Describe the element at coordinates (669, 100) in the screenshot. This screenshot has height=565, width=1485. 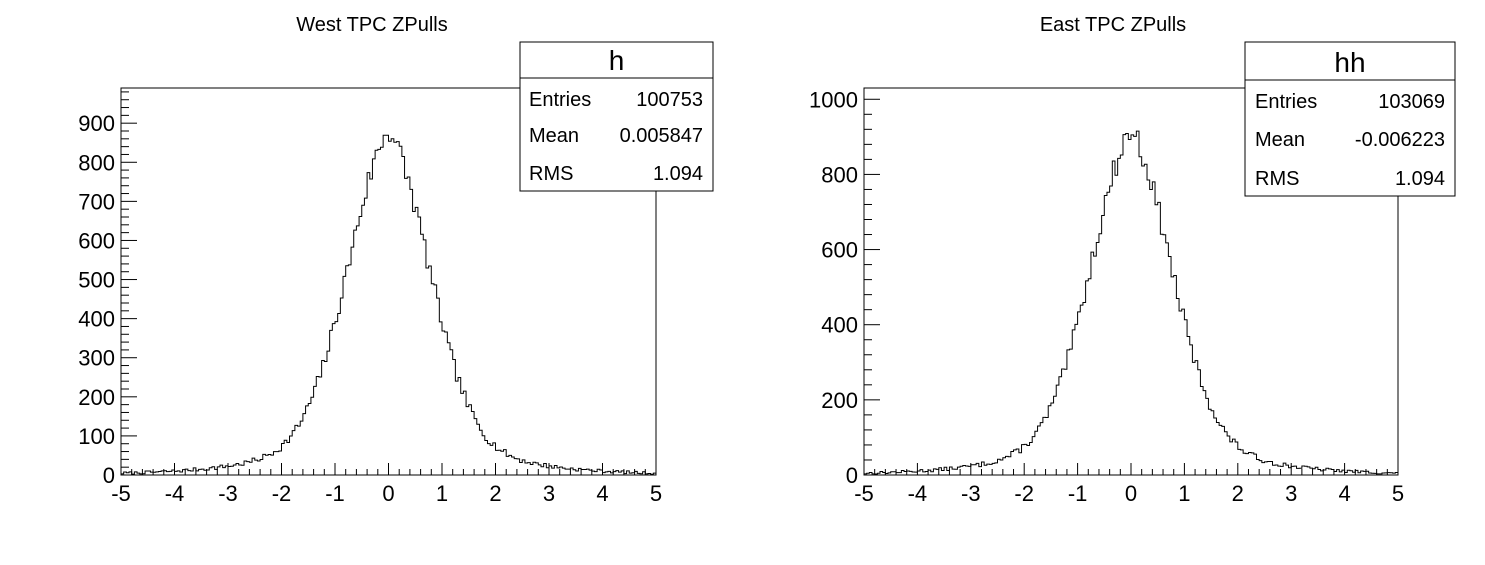
I see `stats-value-entries: 100753` at that location.